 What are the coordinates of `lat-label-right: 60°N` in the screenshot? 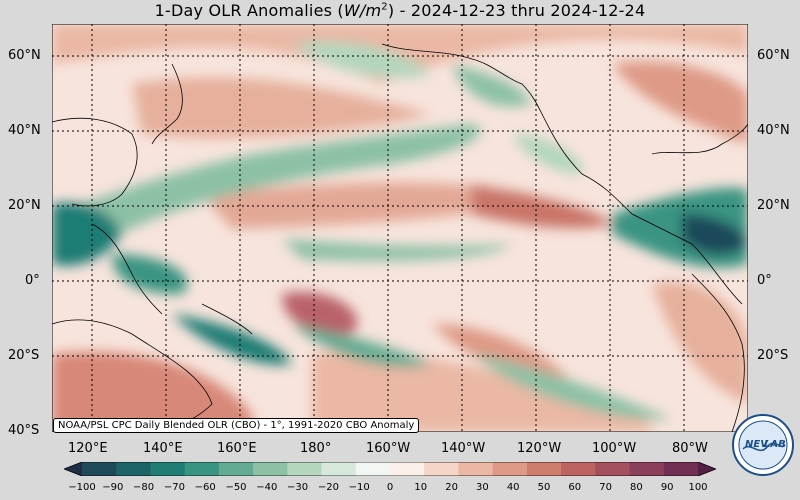 It's located at (773, 55).